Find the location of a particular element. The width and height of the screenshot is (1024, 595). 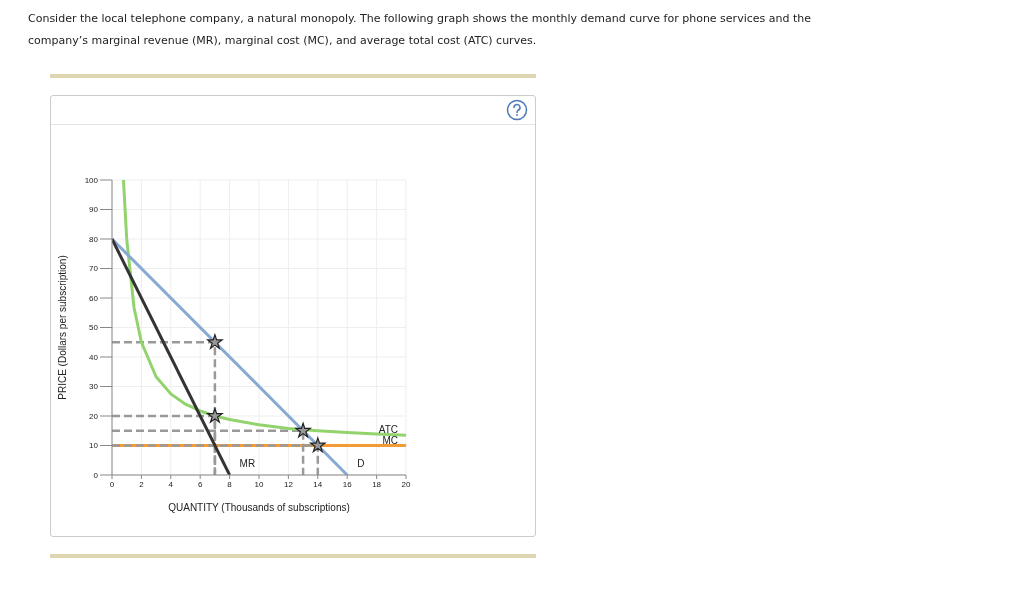

x-tick-label: 14 is located at coordinates (318, 484).